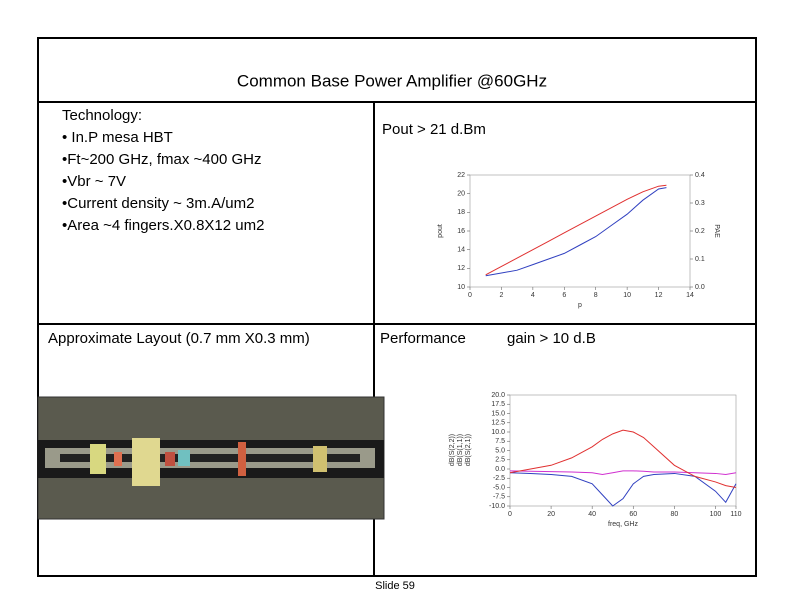 Image resolution: width=792 pixels, height=612 pixels. I want to click on y-tick-label: 14, so click(461, 250).